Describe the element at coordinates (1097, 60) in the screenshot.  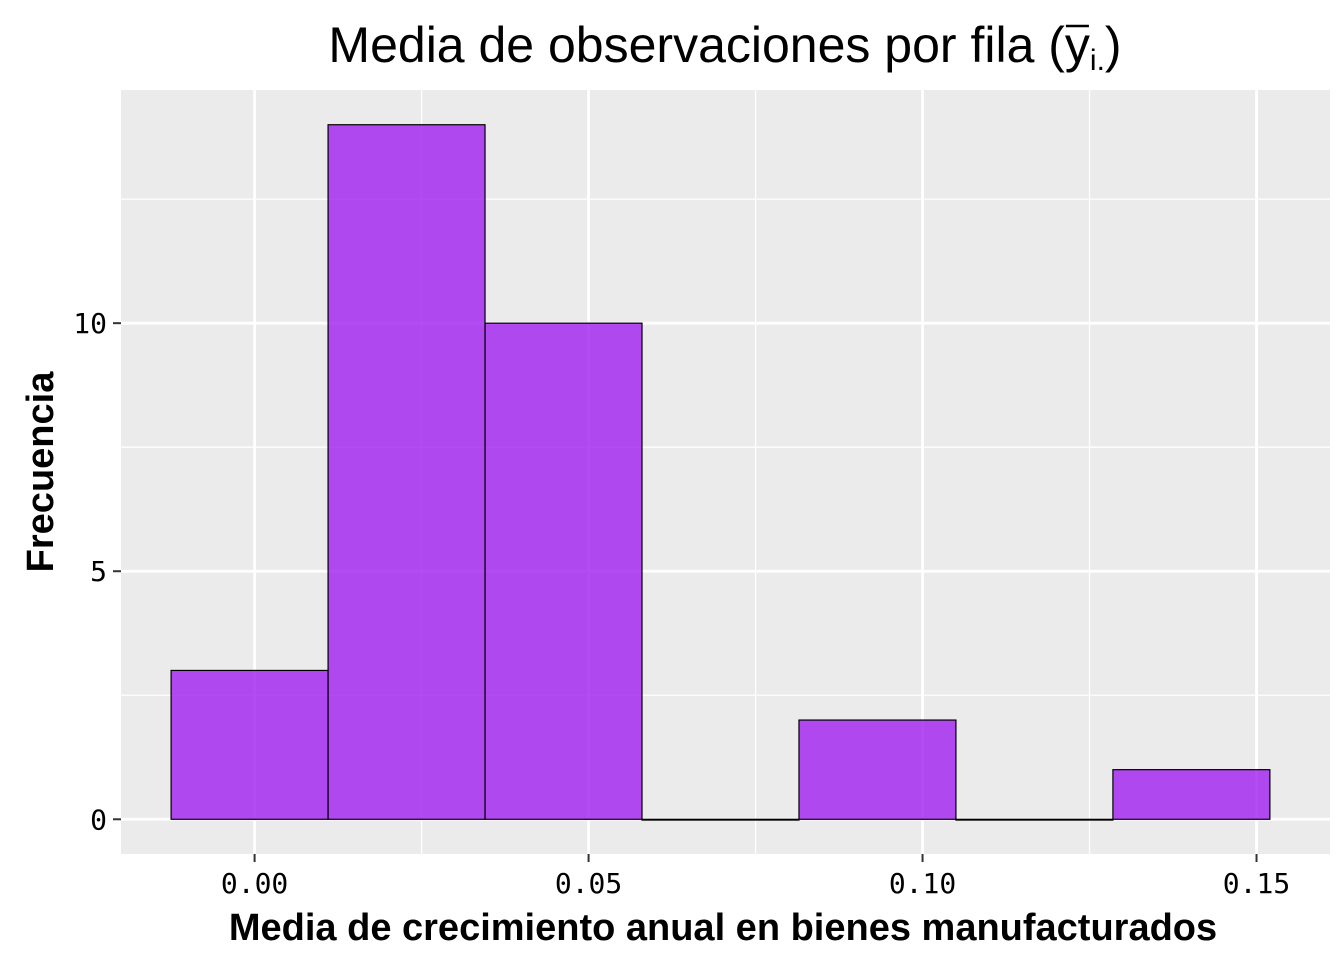
I see `title-subscript: i.` at that location.